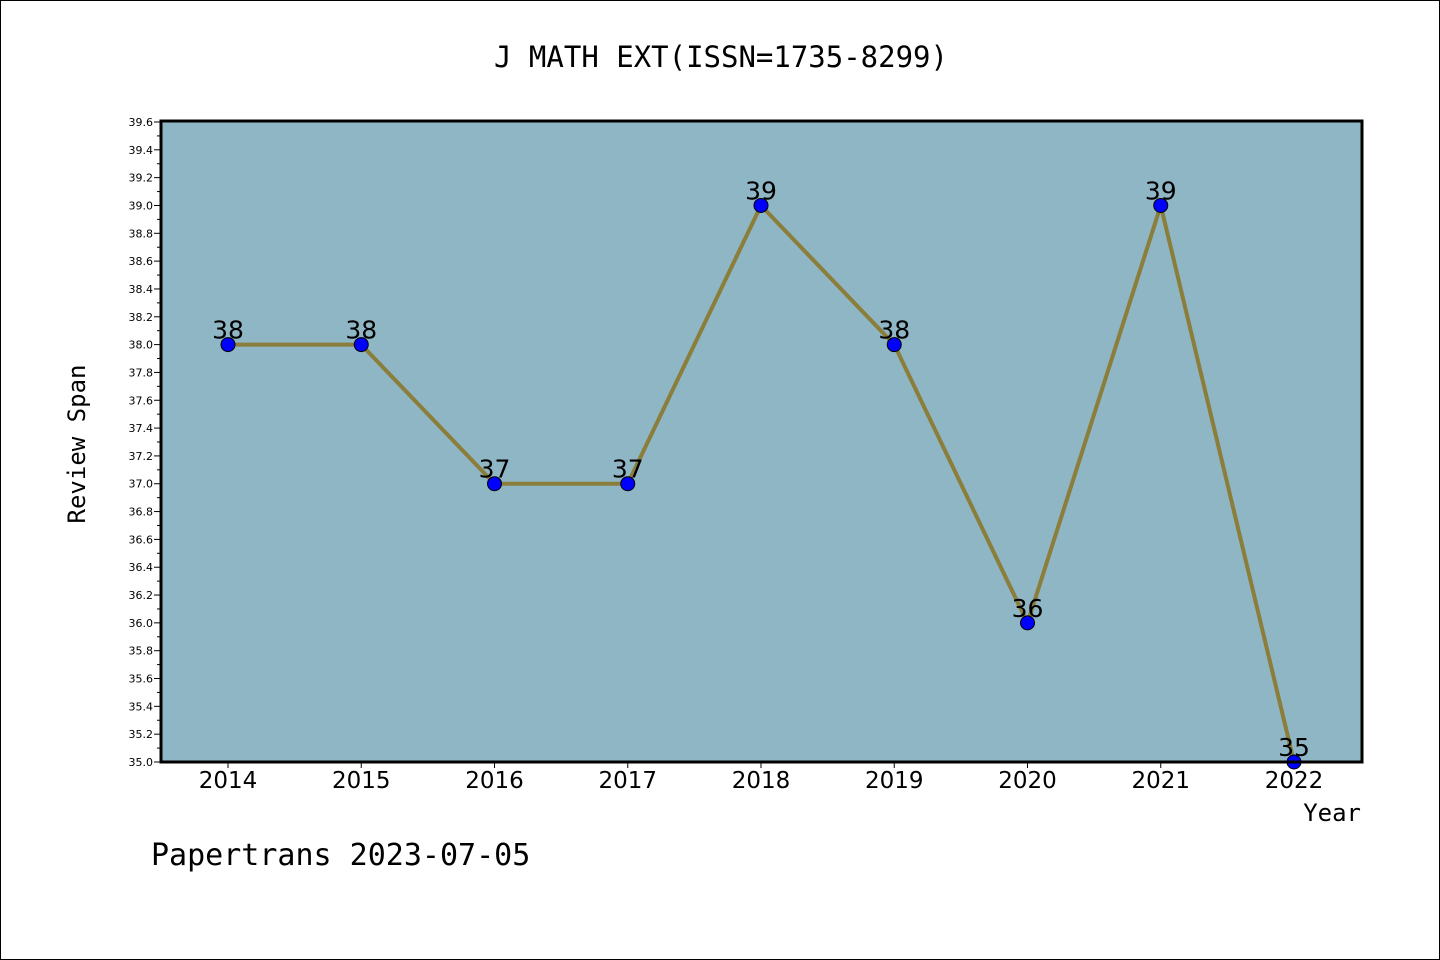 The width and height of the screenshot is (1440, 960). I want to click on y-tick-label: 36.8, so click(141, 512).